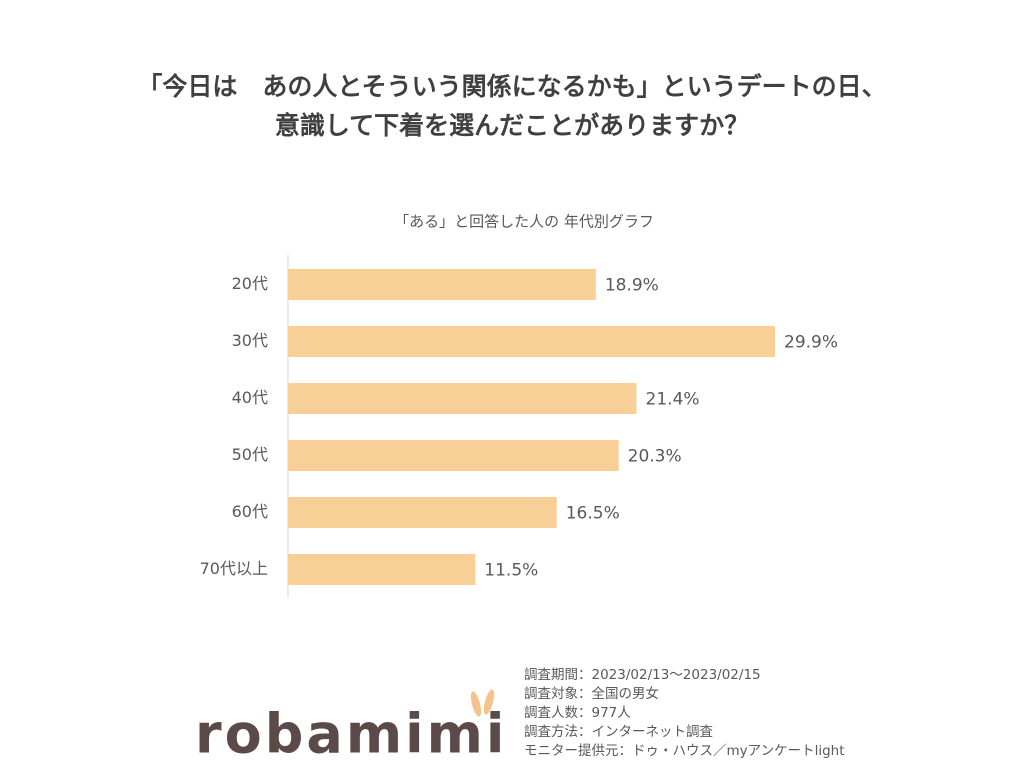 Image resolution: width=1024 pixels, height=769 pixels. What do you see at coordinates (591, 693) in the screenshot?
I see `note: 調査対象：全国の男女` at bounding box center [591, 693].